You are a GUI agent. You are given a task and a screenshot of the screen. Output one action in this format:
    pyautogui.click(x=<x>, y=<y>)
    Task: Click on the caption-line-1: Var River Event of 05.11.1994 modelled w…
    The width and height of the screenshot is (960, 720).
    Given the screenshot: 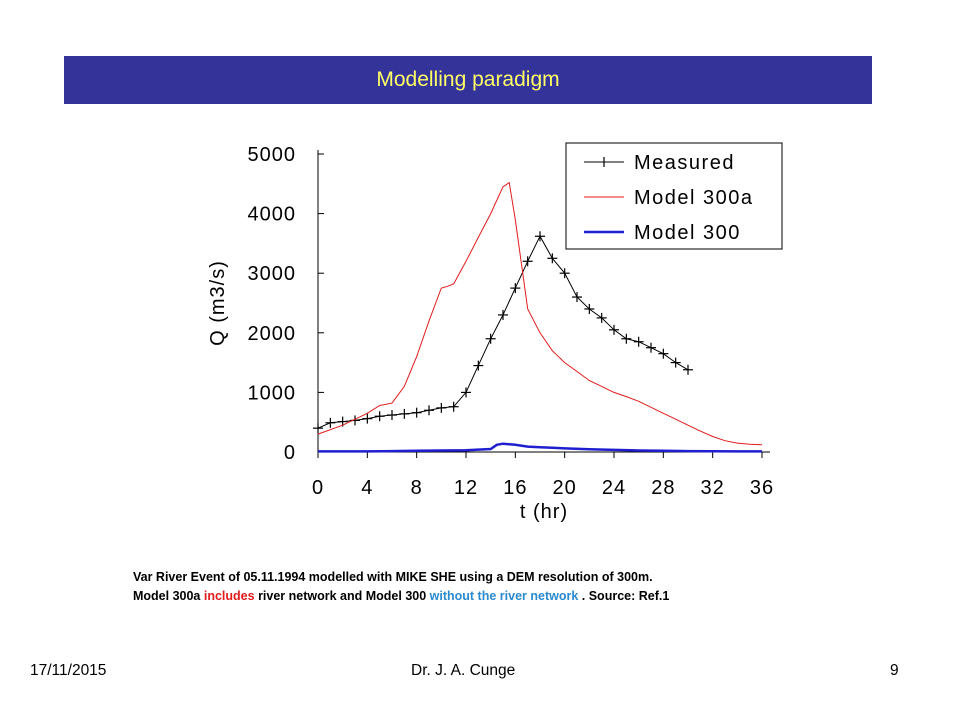 What is the action you would take?
    pyautogui.click(x=393, y=577)
    